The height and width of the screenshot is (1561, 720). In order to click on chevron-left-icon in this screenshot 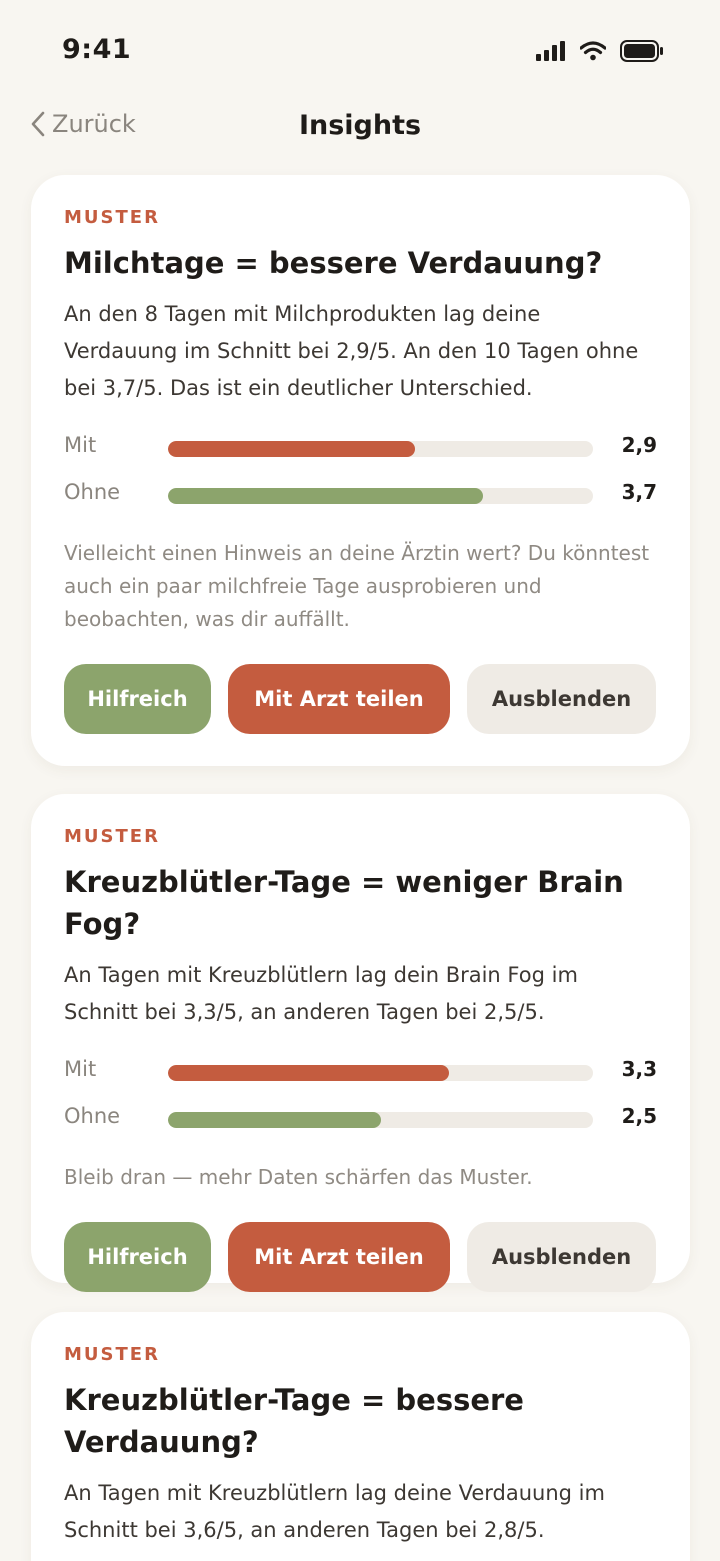, I will do `click(38, 124)`.